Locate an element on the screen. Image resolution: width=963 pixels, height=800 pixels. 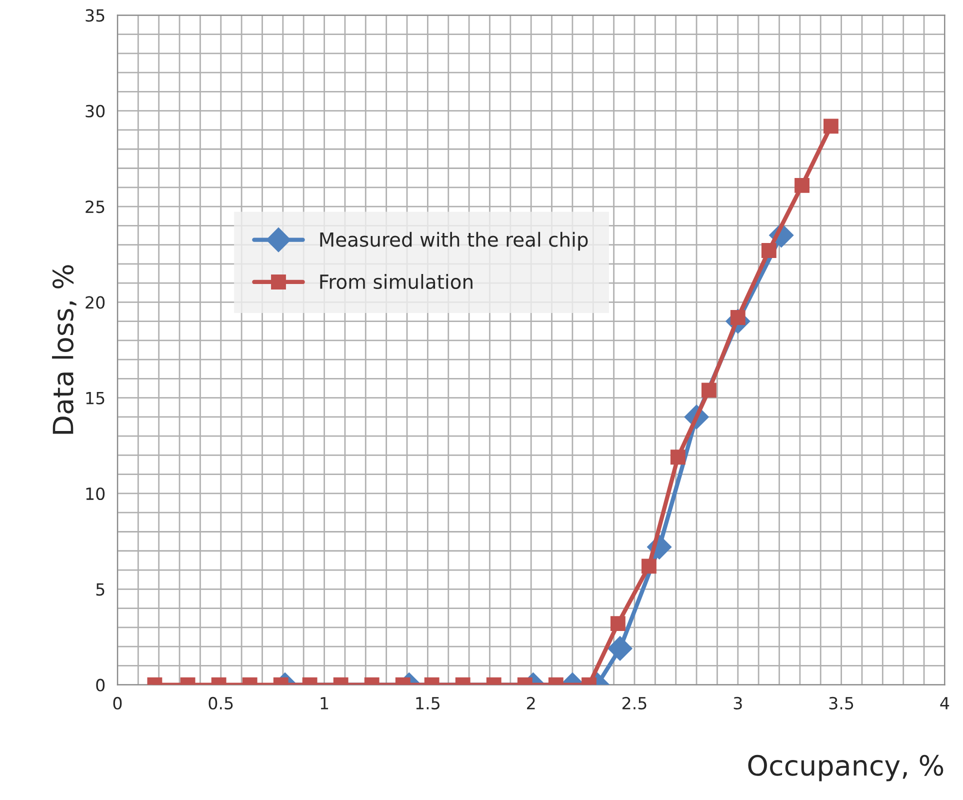
y-tick-label: 0 is located at coordinates (100, 685).